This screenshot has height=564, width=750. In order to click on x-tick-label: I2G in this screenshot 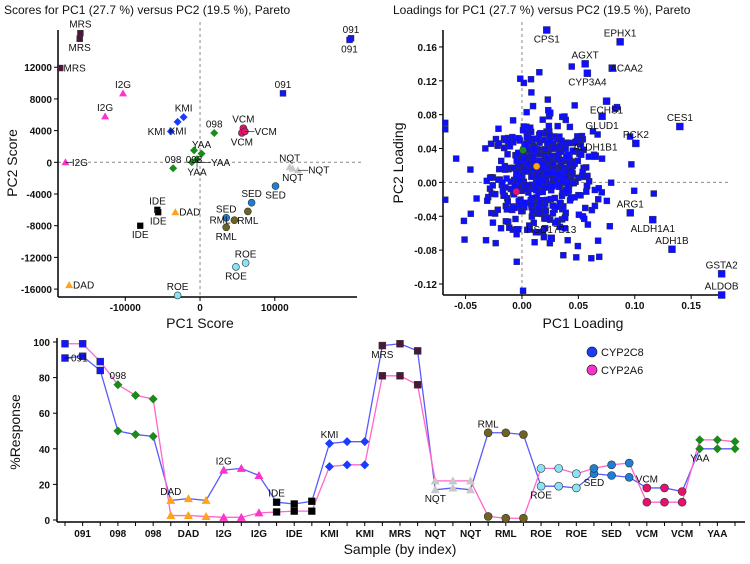, I will do `click(259, 534)`.